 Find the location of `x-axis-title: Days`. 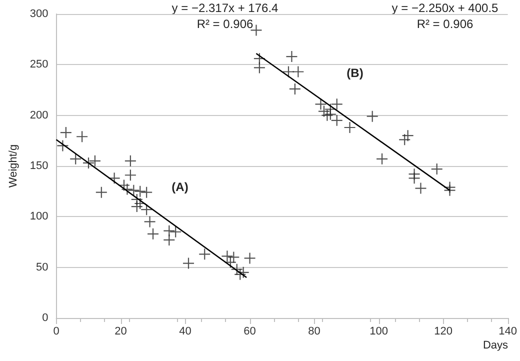

x-axis-title: Days is located at coordinates (495, 346).